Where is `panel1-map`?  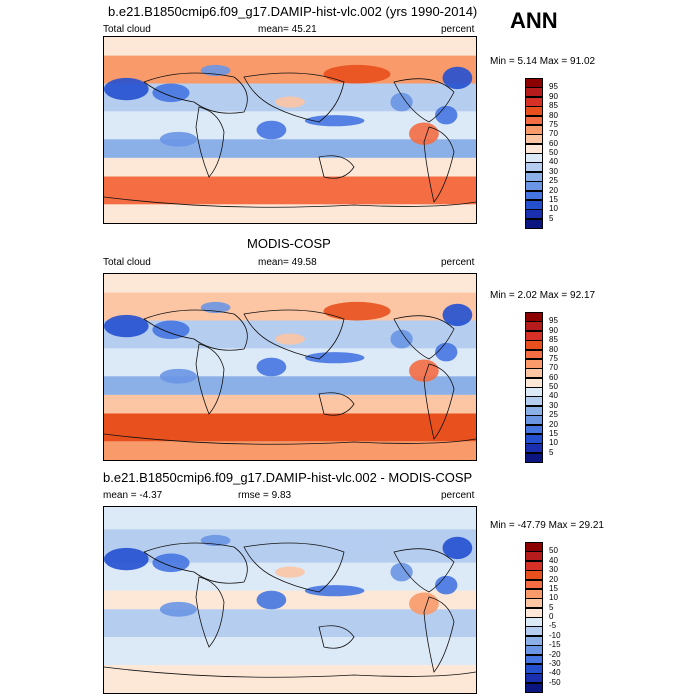 panel1-map is located at coordinates (290, 130).